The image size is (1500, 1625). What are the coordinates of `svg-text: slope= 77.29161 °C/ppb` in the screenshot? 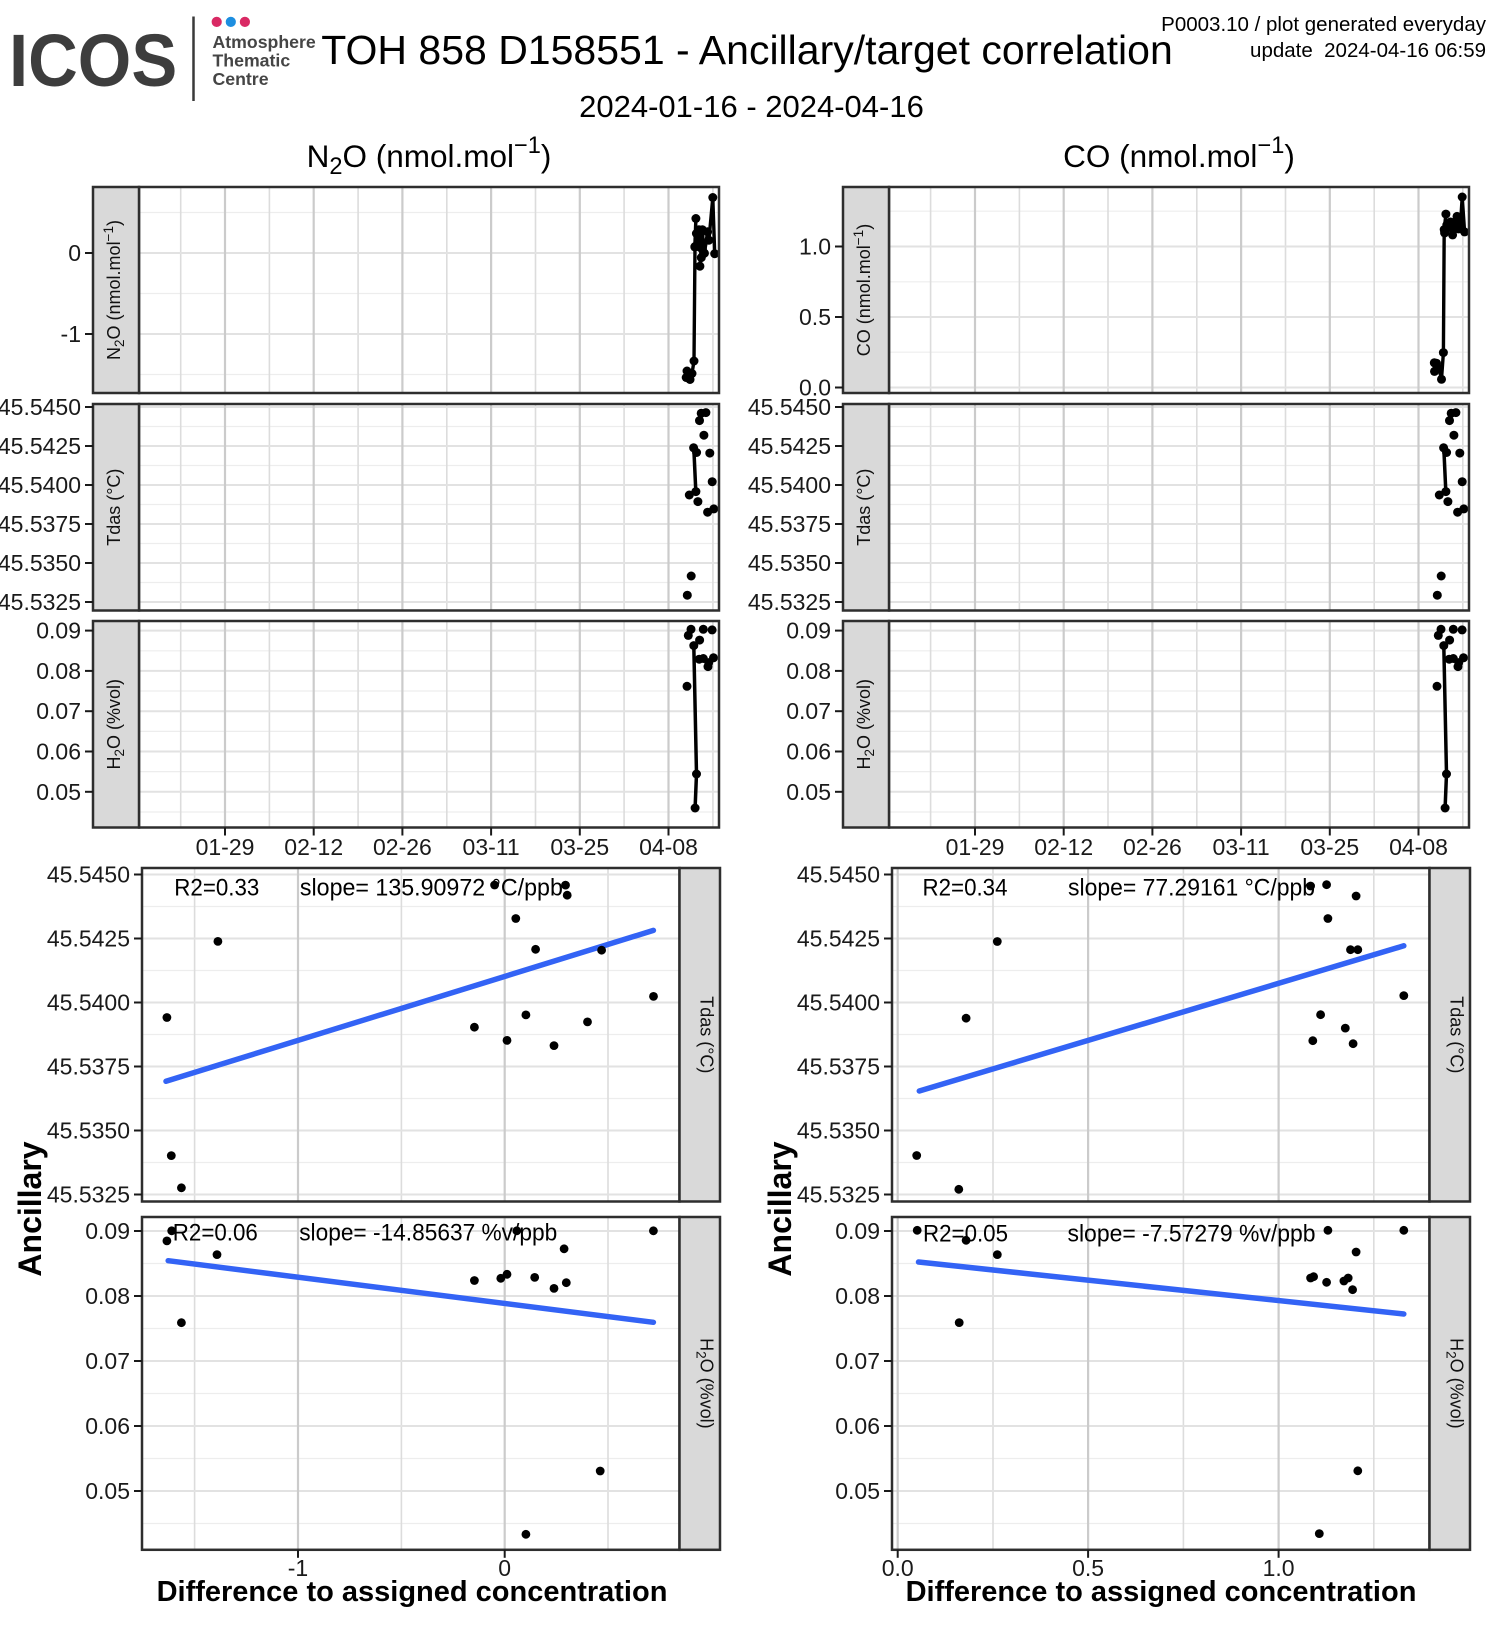 It's located at (1191, 888).